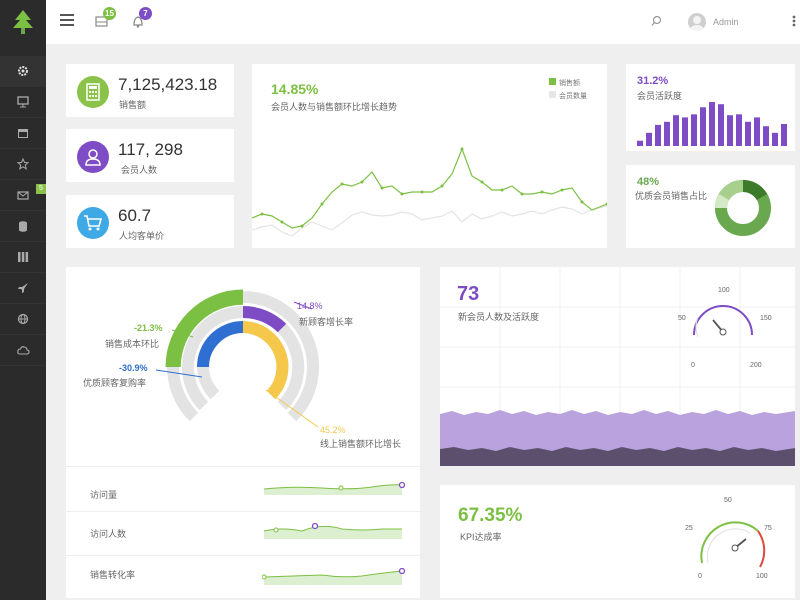  Describe the element at coordinates (689, 528) in the screenshot. I see `kpi-gauge-tick-25: 25` at that location.